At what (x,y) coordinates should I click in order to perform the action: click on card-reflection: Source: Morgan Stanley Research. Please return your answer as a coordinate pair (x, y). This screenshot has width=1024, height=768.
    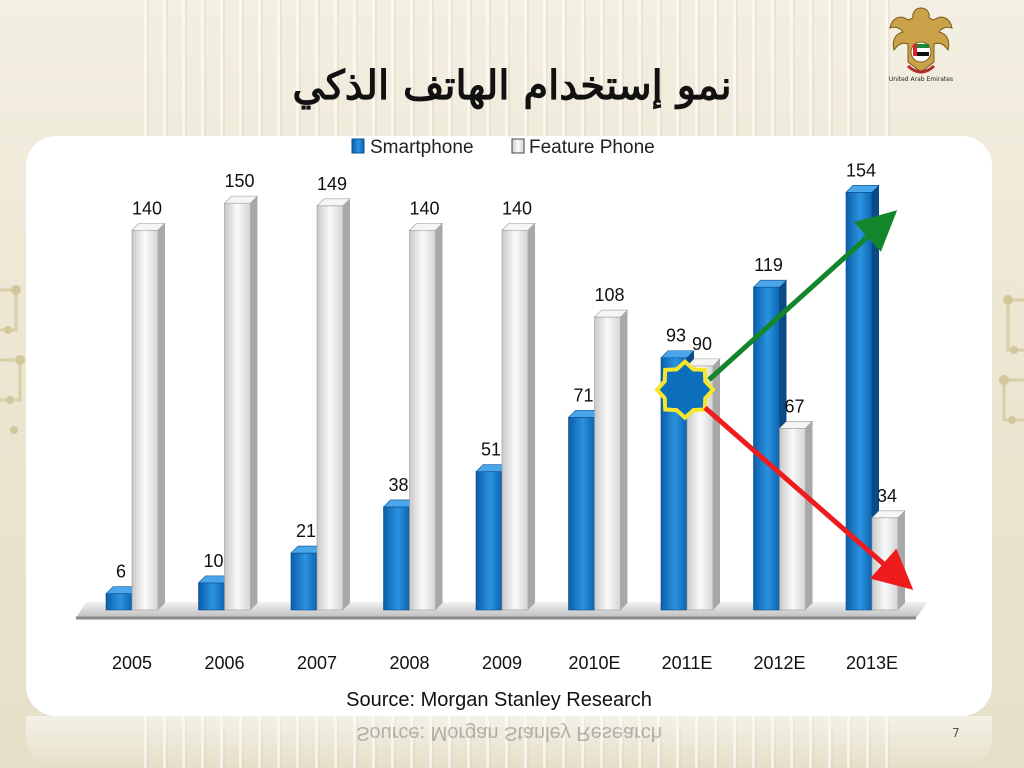
    Looking at the image, I should click on (509, 742).